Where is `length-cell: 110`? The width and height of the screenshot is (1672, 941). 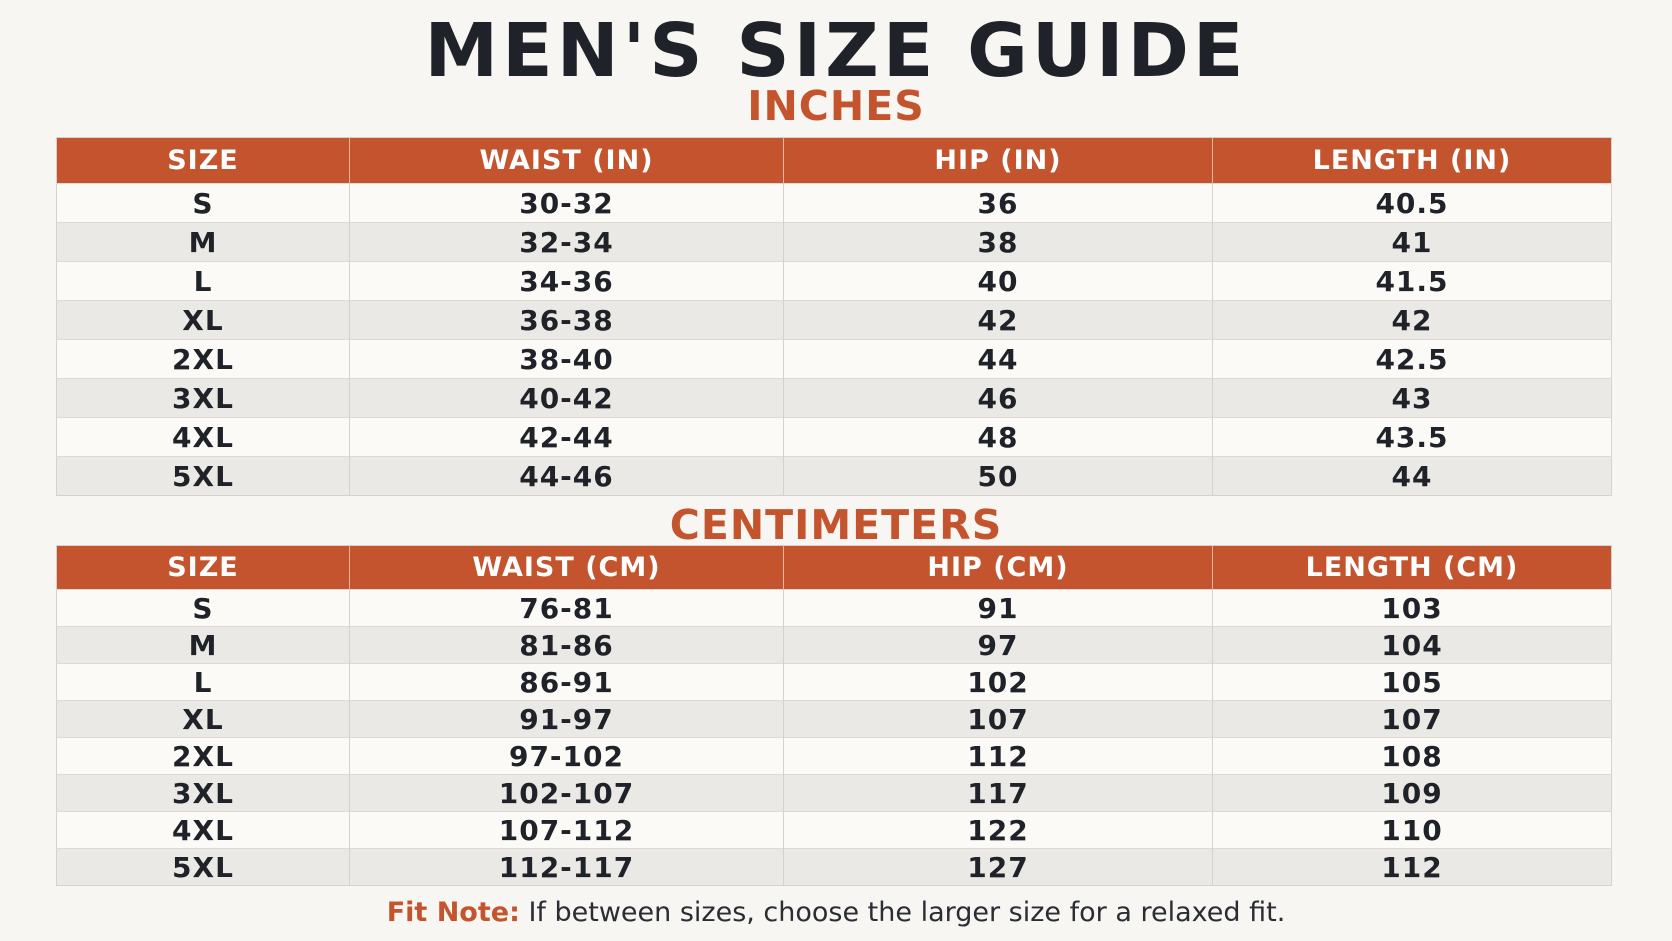 length-cell: 110 is located at coordinates (1412, 830).